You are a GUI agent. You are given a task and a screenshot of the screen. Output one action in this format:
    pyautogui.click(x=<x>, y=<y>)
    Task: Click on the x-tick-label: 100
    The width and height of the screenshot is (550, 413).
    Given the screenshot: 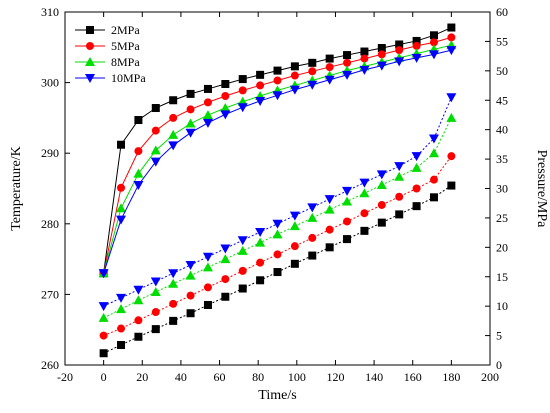 What is the action you would take?
    pyautogui.click(x=297, y=377)
    